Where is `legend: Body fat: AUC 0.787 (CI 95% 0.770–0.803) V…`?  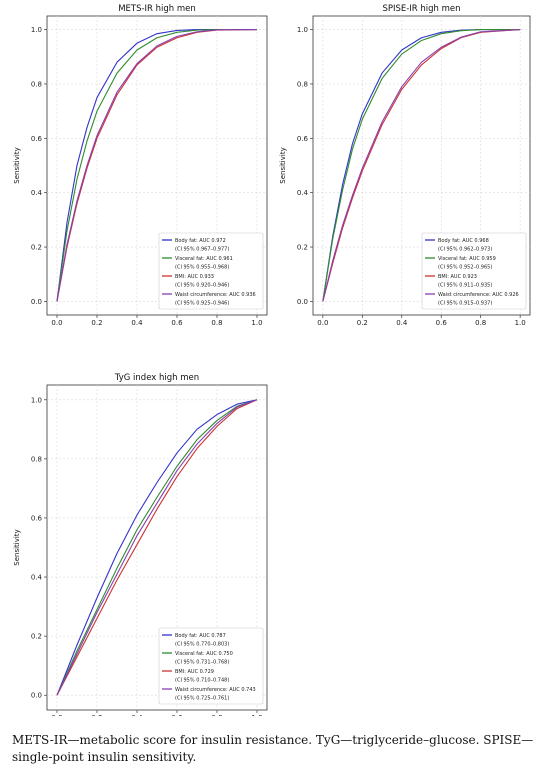
legend: Body fat: AUC 0.787 (CI 95% 0.770–0.803) V… is located at coordinates (211, 666).